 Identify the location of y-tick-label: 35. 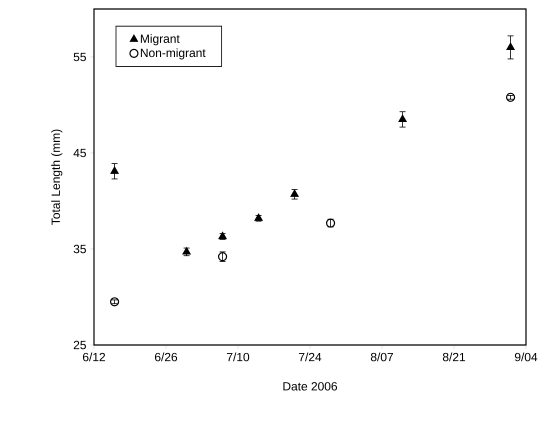
(80, 249).